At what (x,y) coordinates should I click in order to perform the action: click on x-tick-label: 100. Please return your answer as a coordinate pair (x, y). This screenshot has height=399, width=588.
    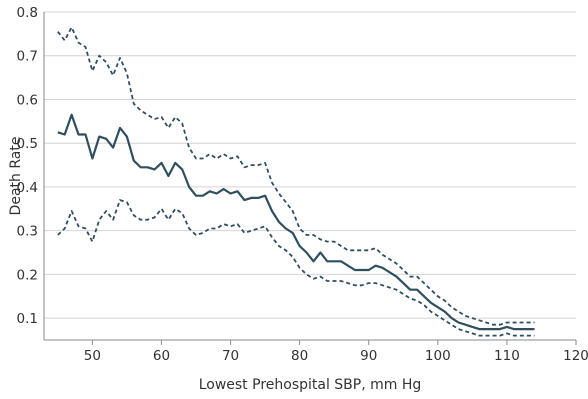
    Looking at the image, I should click on (438, 356).